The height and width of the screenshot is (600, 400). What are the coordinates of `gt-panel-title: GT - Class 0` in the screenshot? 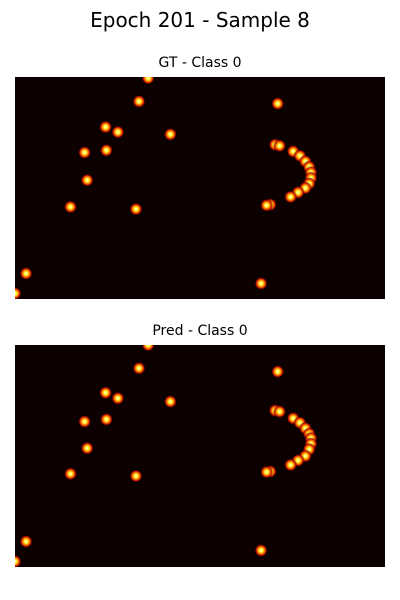 It's located at (200, 63).